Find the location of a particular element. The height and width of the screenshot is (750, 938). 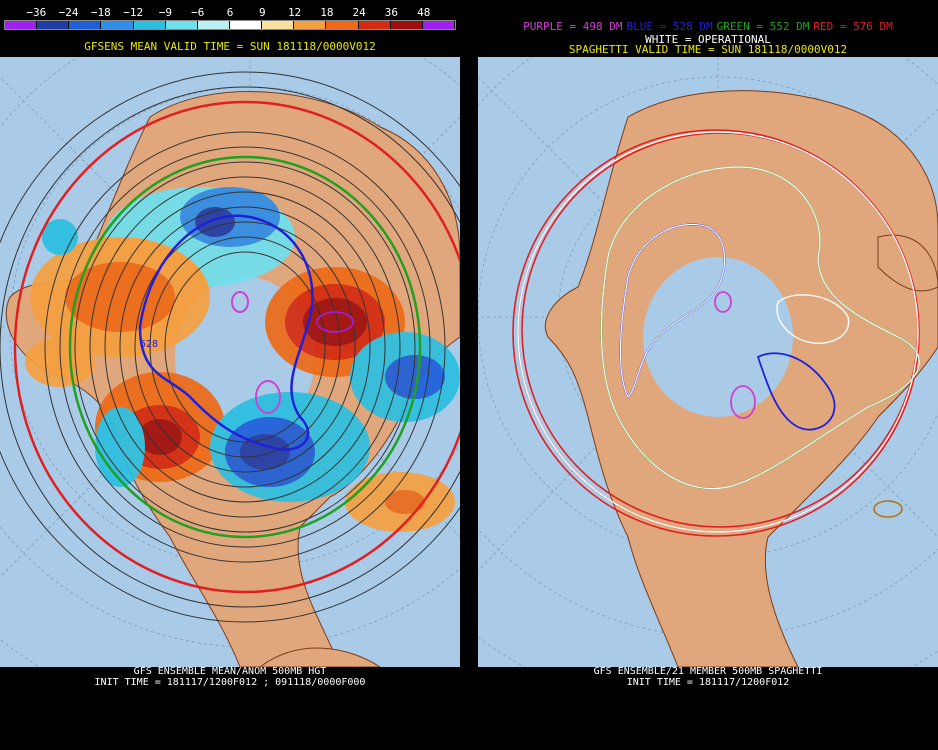

colorbar-label: 18 is located at coordinates (327, 12).